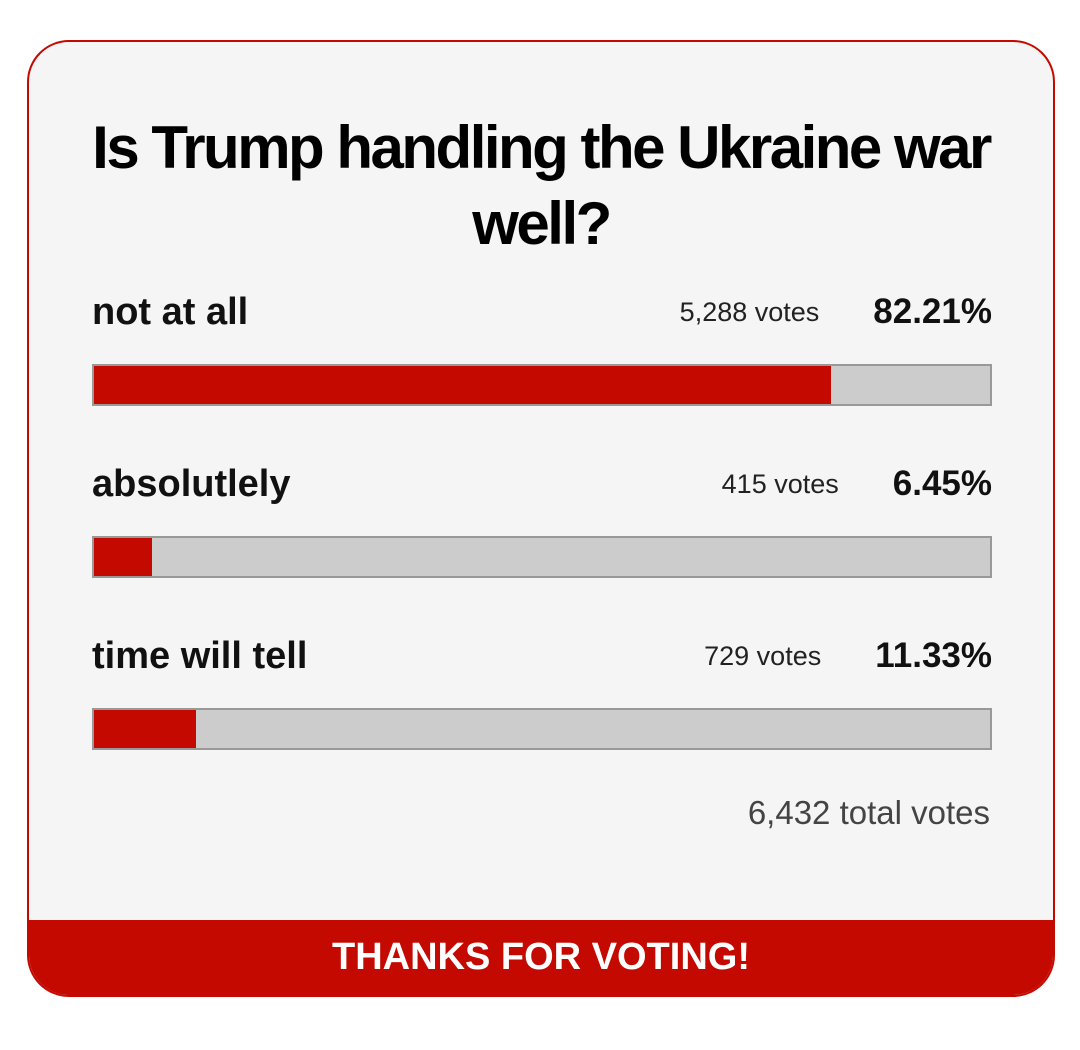 The height and width of the screenshot is (1050, 1080). What do you see at coordinates (542, 185) in the screenshot?
I see `poll-title: Is Trump handling the Ukraine war well?` at bounding box center [542, 185].